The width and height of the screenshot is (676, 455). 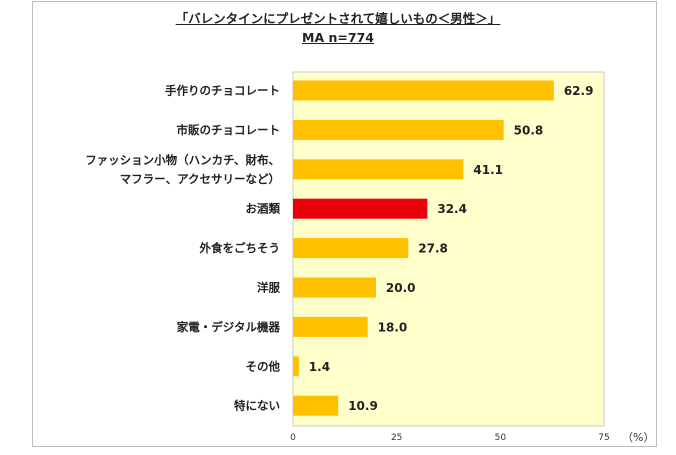 I want to click on category-label: 特にない, so click(x=257, y=406).